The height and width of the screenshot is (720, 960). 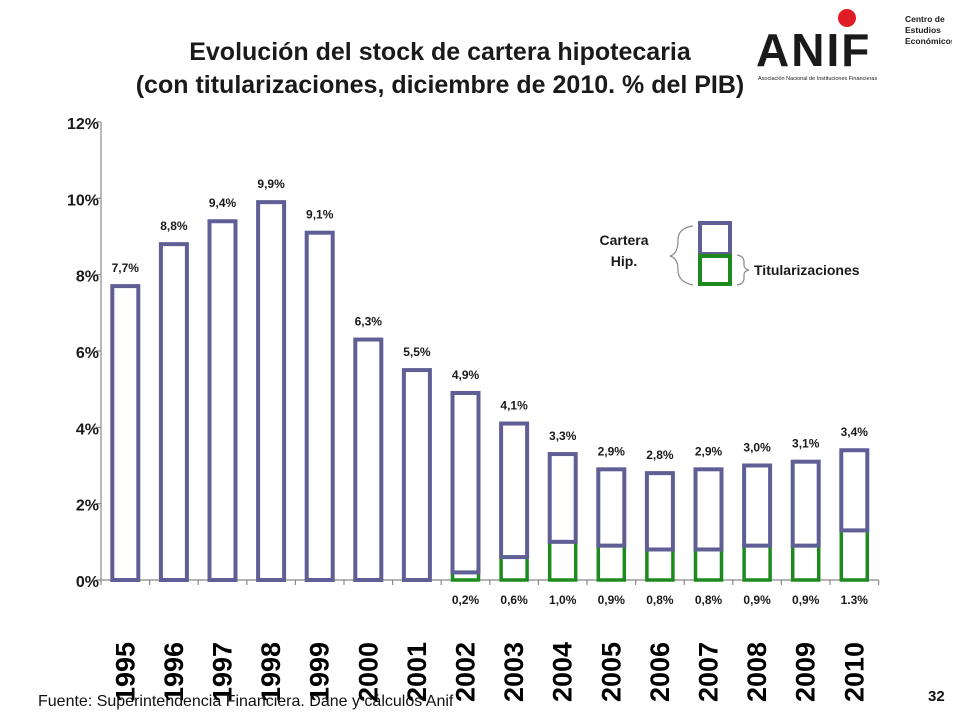 What do you see at coordinates (854, 672) in the screenshot?
I see `x-category-label: 2010` at bounding box center [854, 672].